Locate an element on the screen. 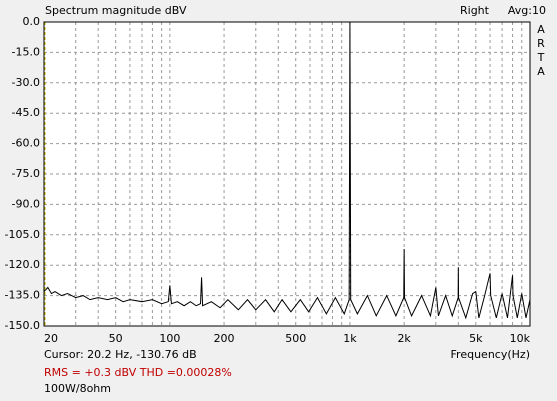 Image resolution: width=557 pixels, height=401 pixels. brand-letter: R is located at coordinates (541, 43).